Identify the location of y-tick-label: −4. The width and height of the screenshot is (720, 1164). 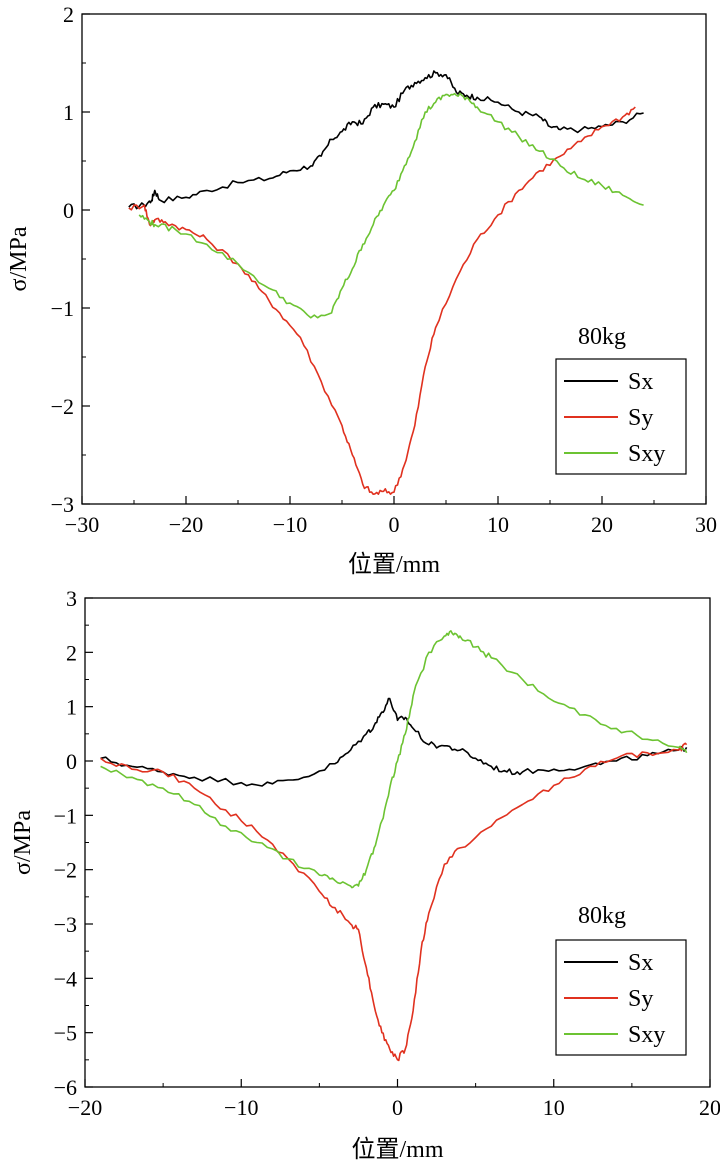
(65, 978).